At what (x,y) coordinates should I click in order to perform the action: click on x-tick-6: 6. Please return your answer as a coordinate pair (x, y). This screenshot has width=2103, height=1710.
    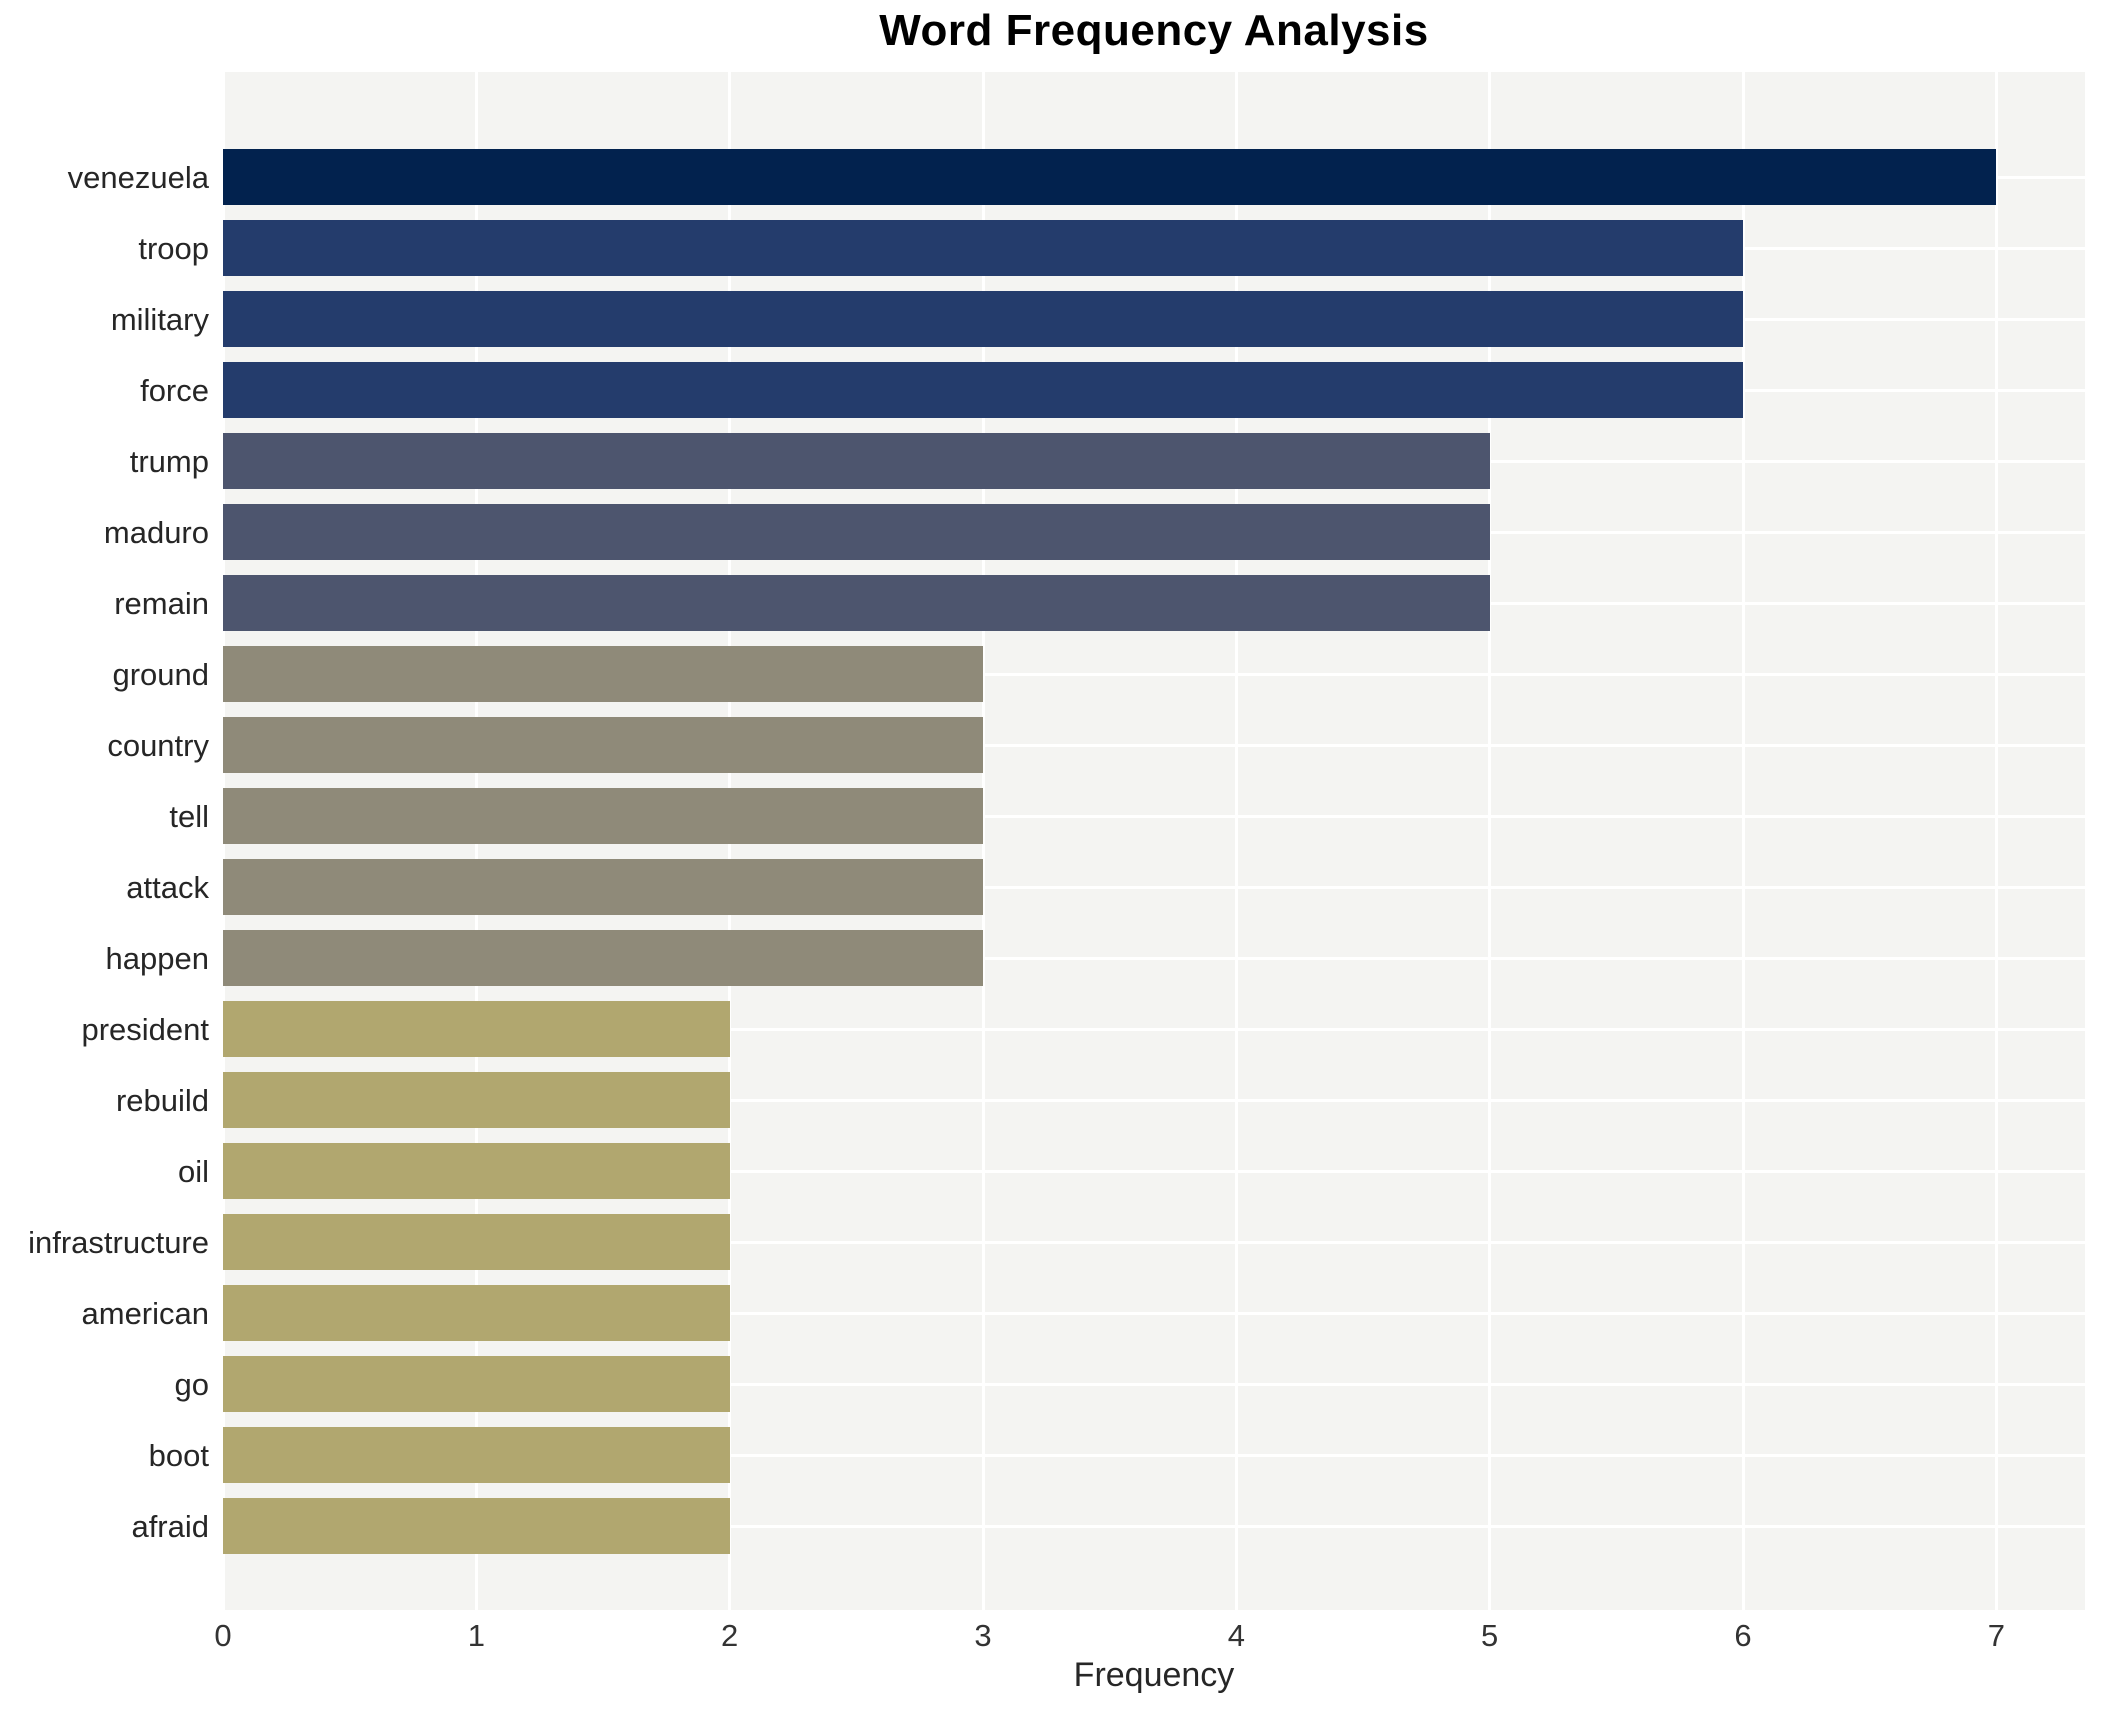
    Looking at the image, I should click on (1743, 1635).